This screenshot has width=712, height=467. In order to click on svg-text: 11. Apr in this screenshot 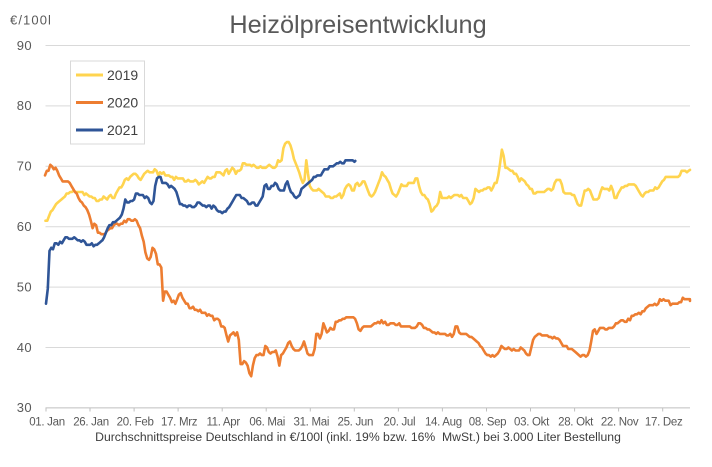, I will do `click(223, 423)`.